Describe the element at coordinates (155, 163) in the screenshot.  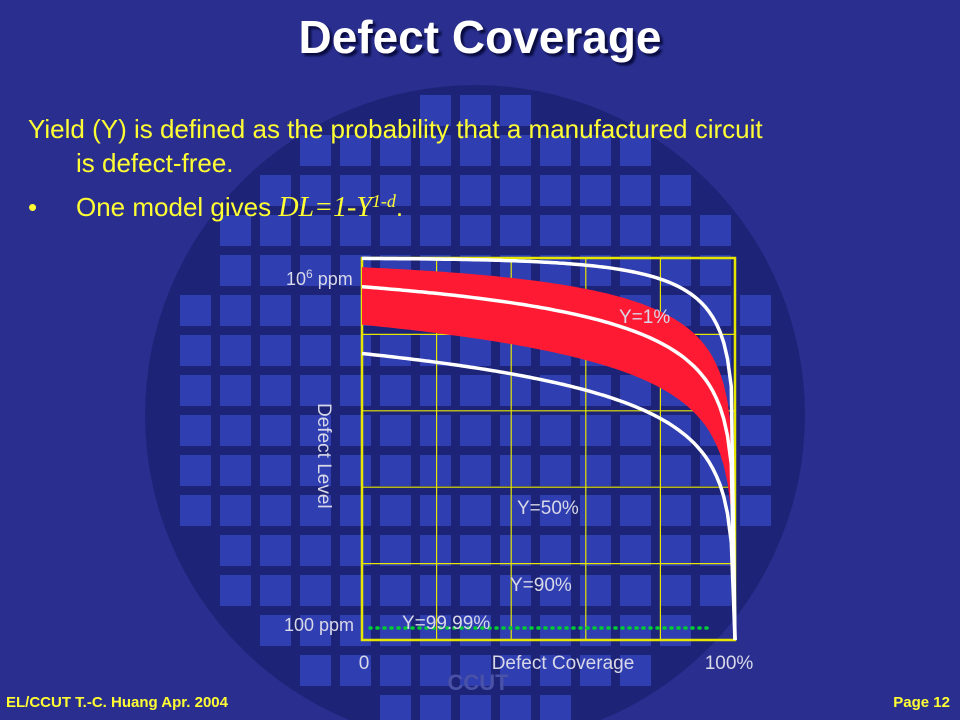
I see `definition-line-2: is defect-free.` at that location.